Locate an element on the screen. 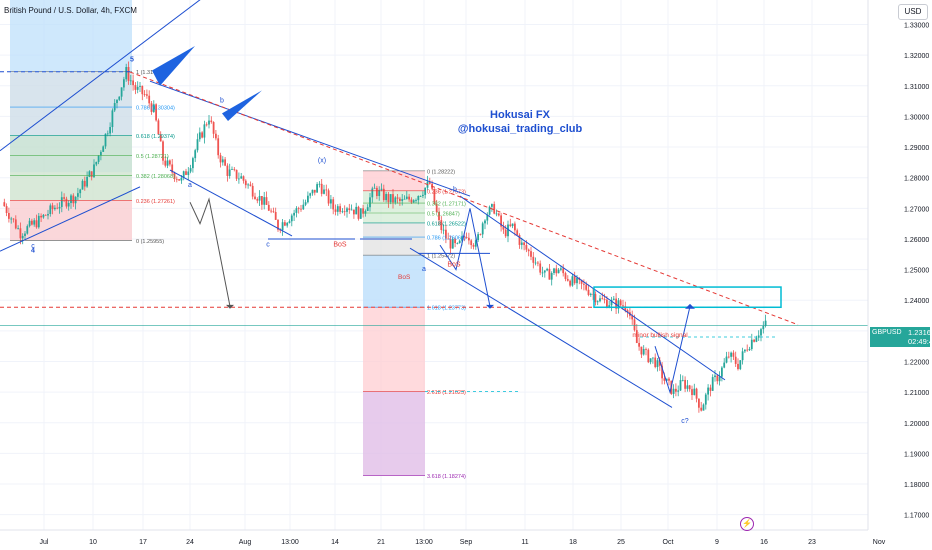 The height and width of the screenshot is (550, 932). x-tick-label: Jul is located at coordinates (44, 542).